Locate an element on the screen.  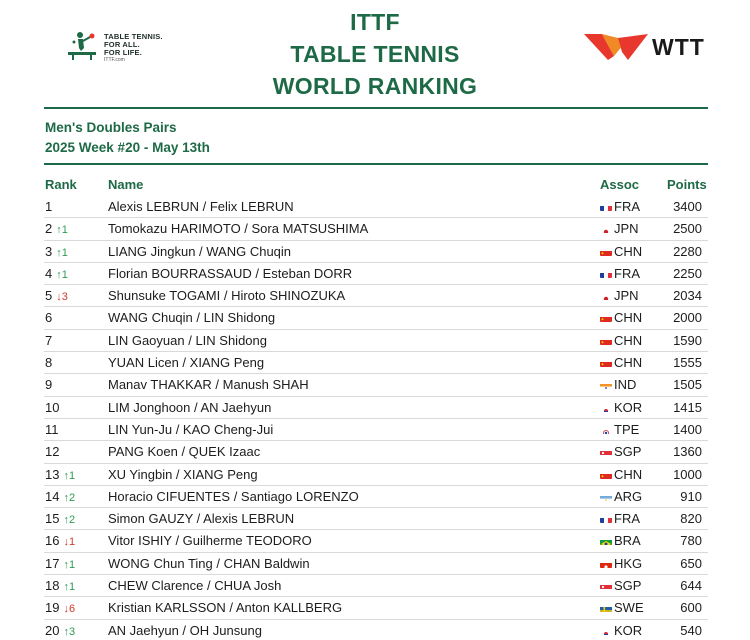
subtitle-divider is located at coordinates (376, 164).